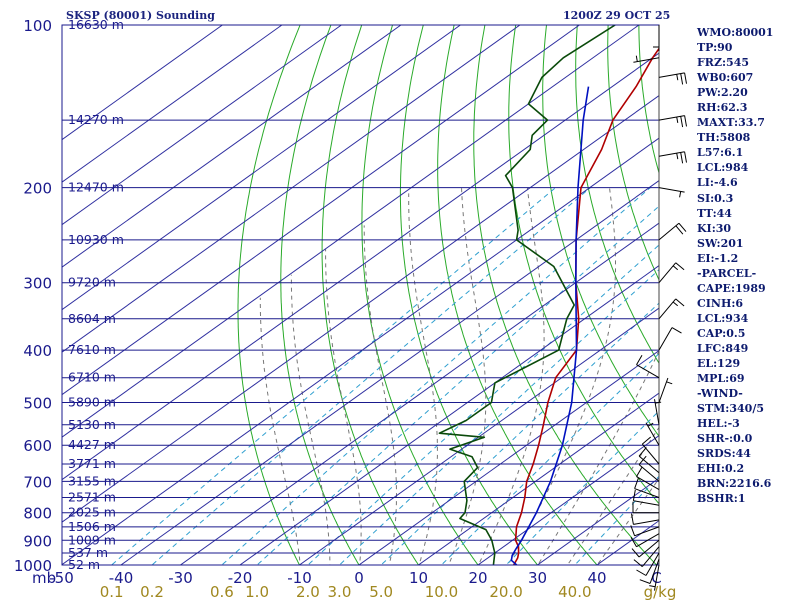  Describe the element at coordinates (180, 578) in the screenshot. I see `temperature-tick-label: -30` at that location.